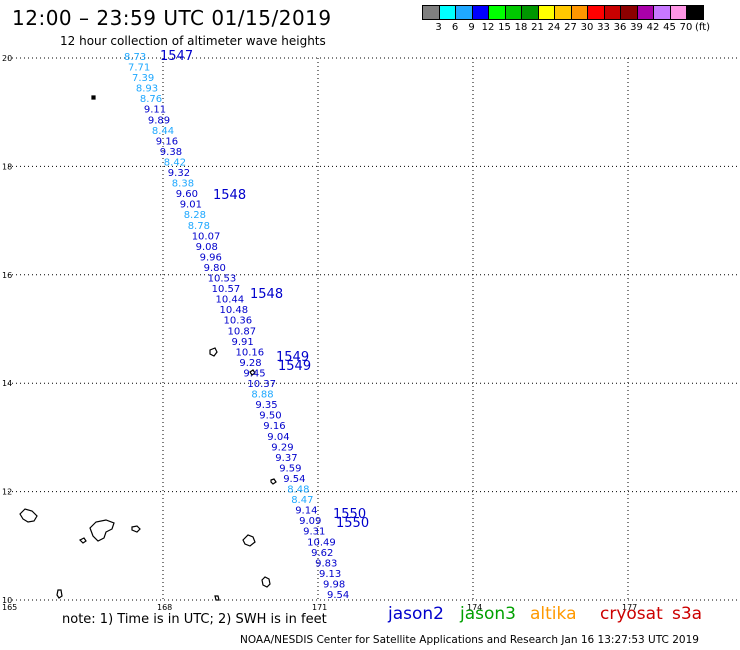 The image size is (740, 650). I want to click on wave-height-value: 9.83, so click(326, 563).